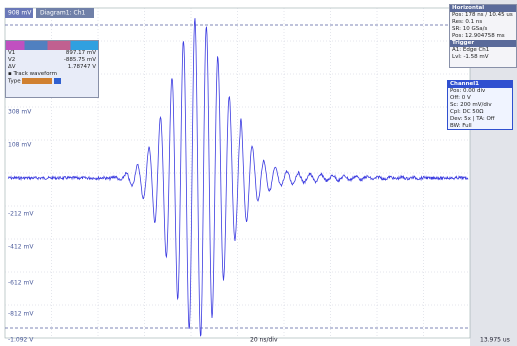  I want to click on row: Lvl: -1.58 mV, so click(470, 57).